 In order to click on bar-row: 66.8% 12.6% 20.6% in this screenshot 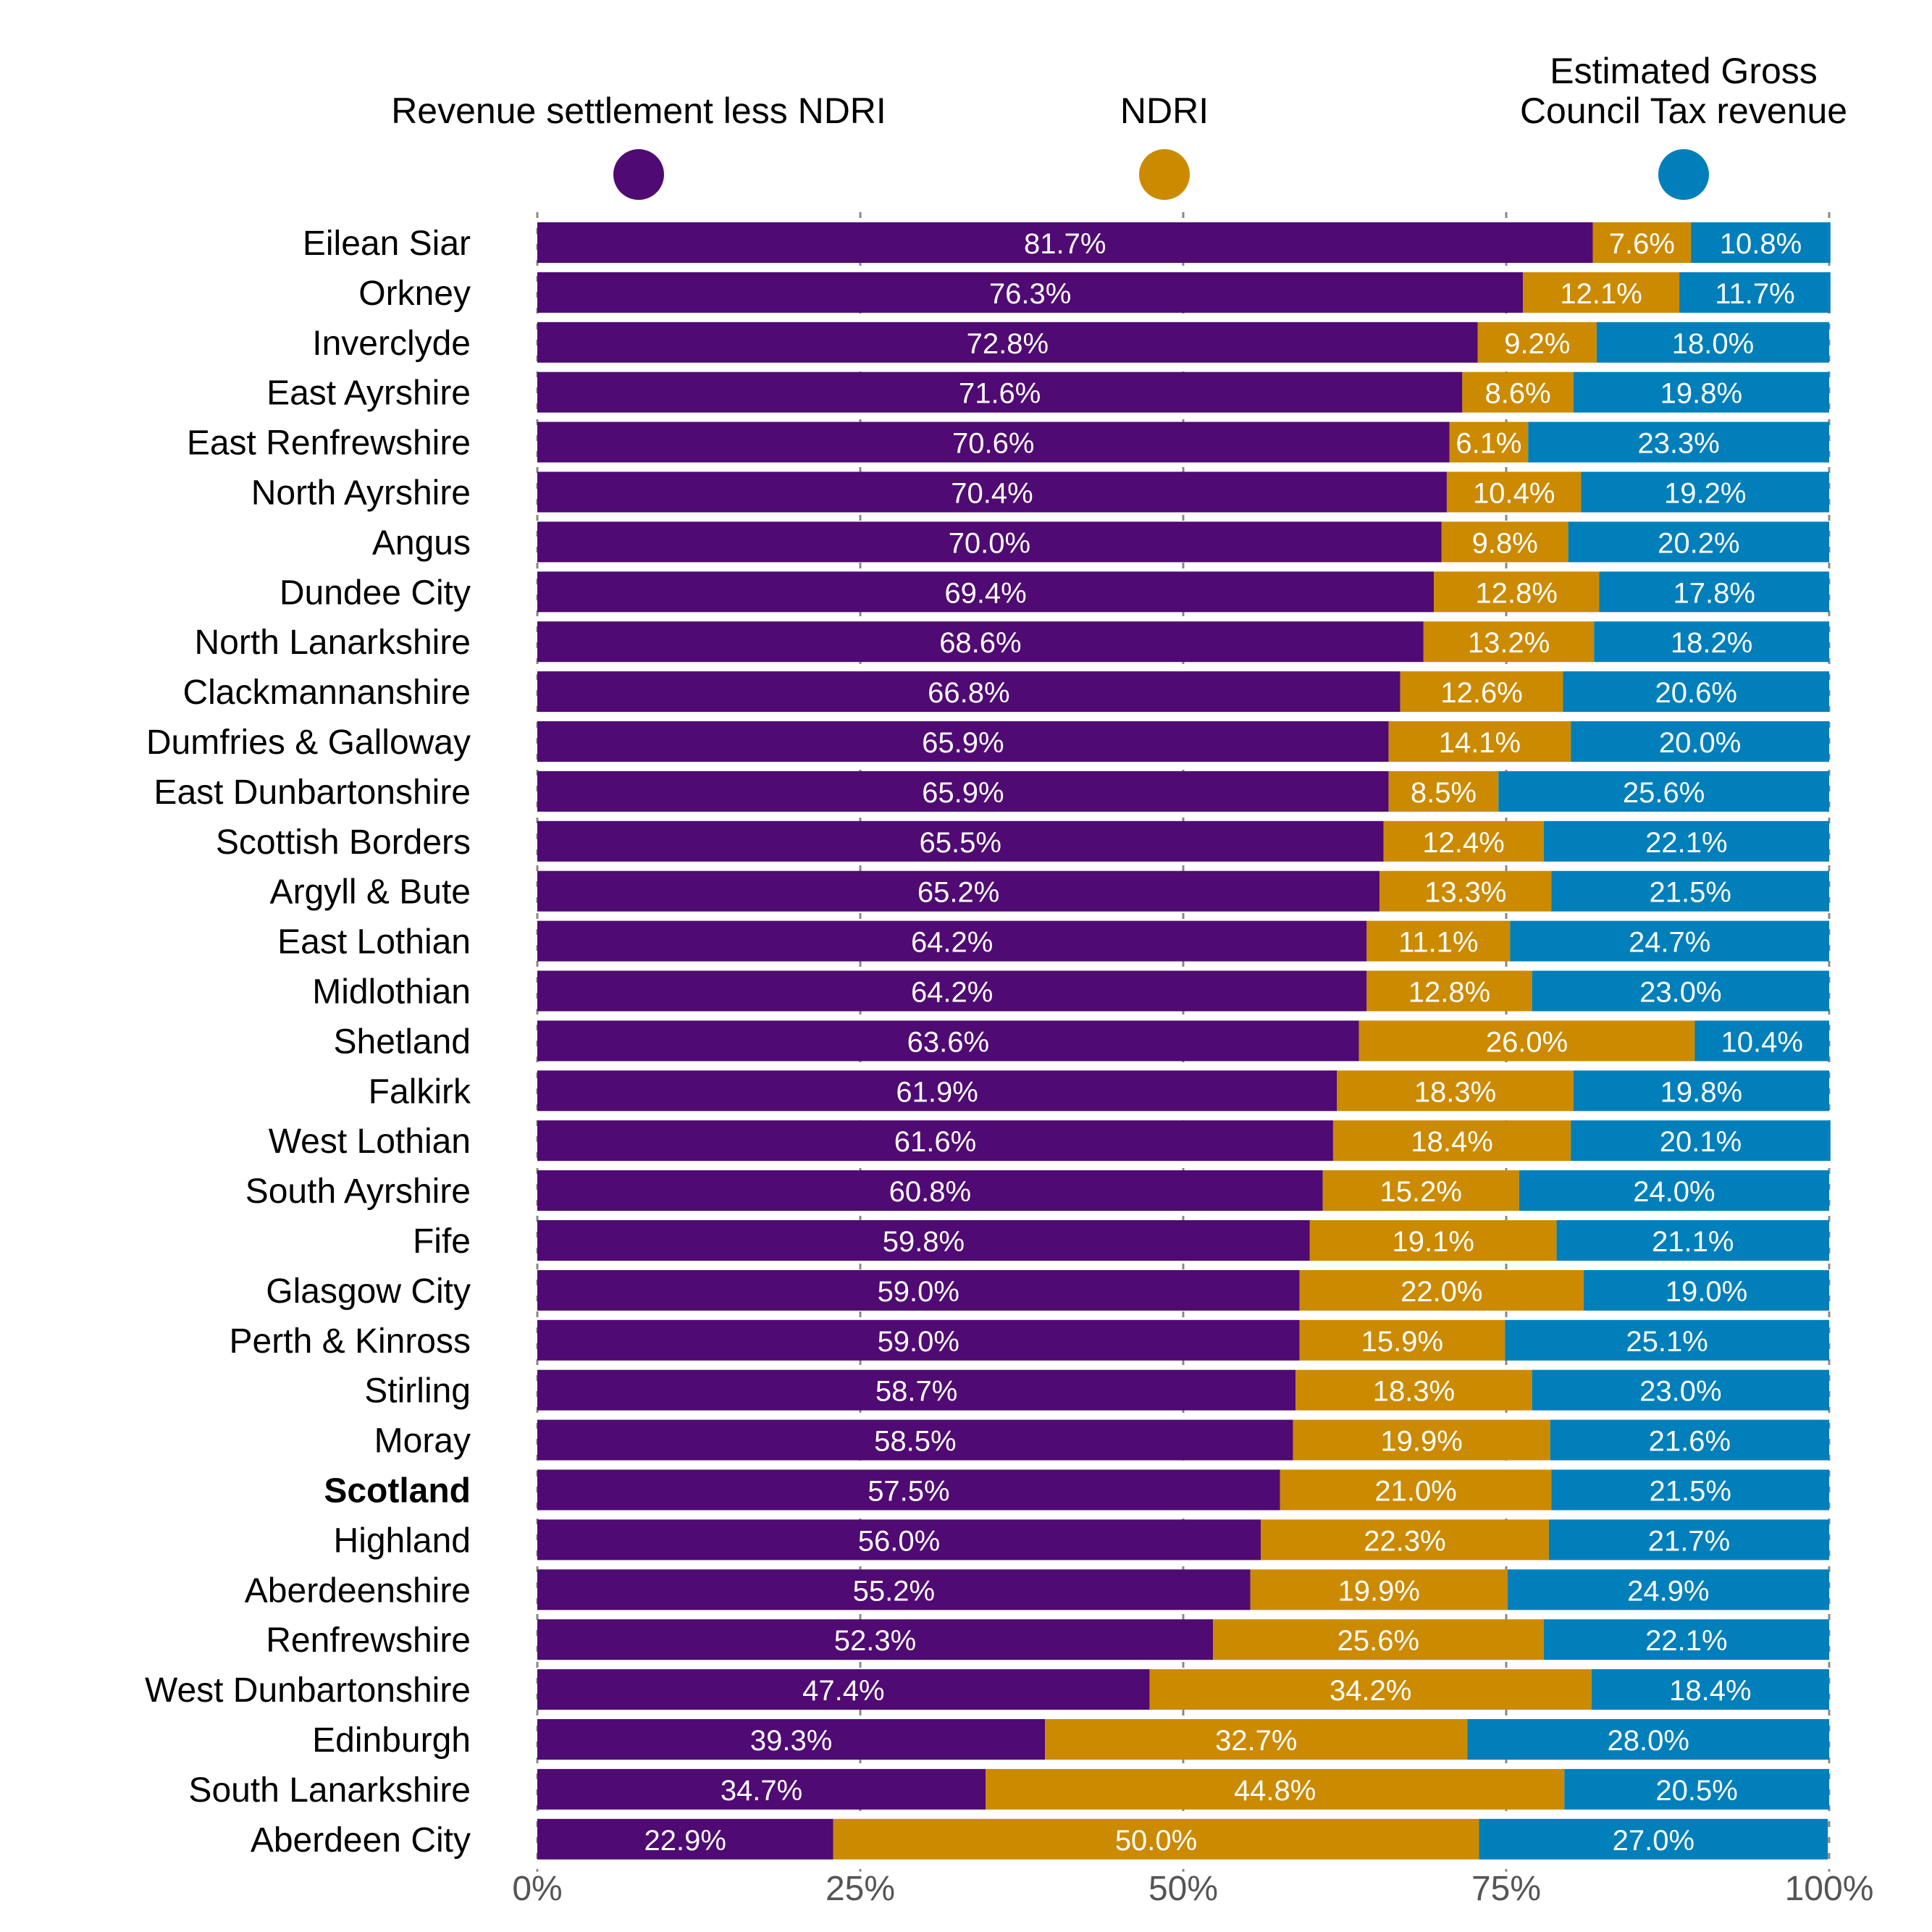, I will do `click(1183, 692)`.